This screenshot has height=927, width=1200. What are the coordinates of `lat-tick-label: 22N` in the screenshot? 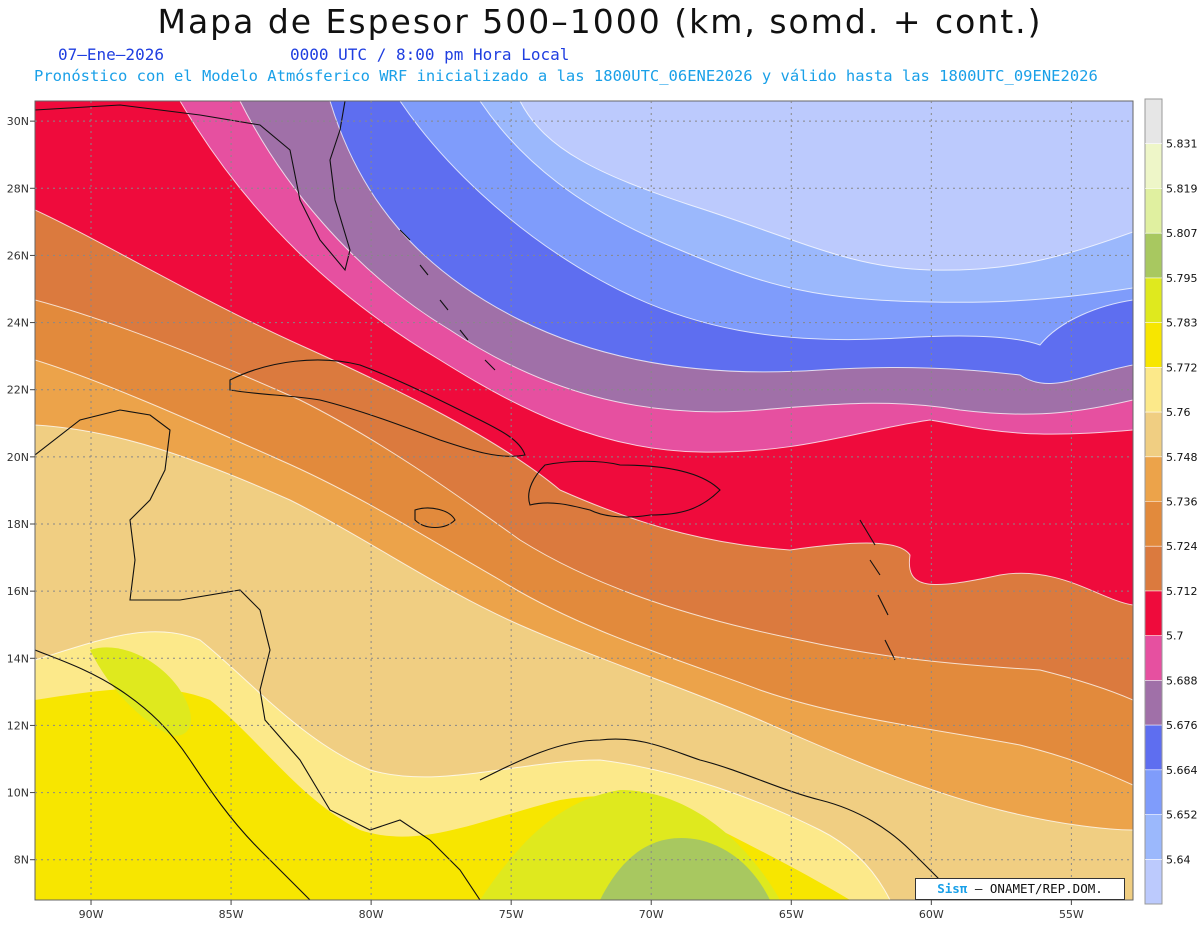 It's located at (18, 390).